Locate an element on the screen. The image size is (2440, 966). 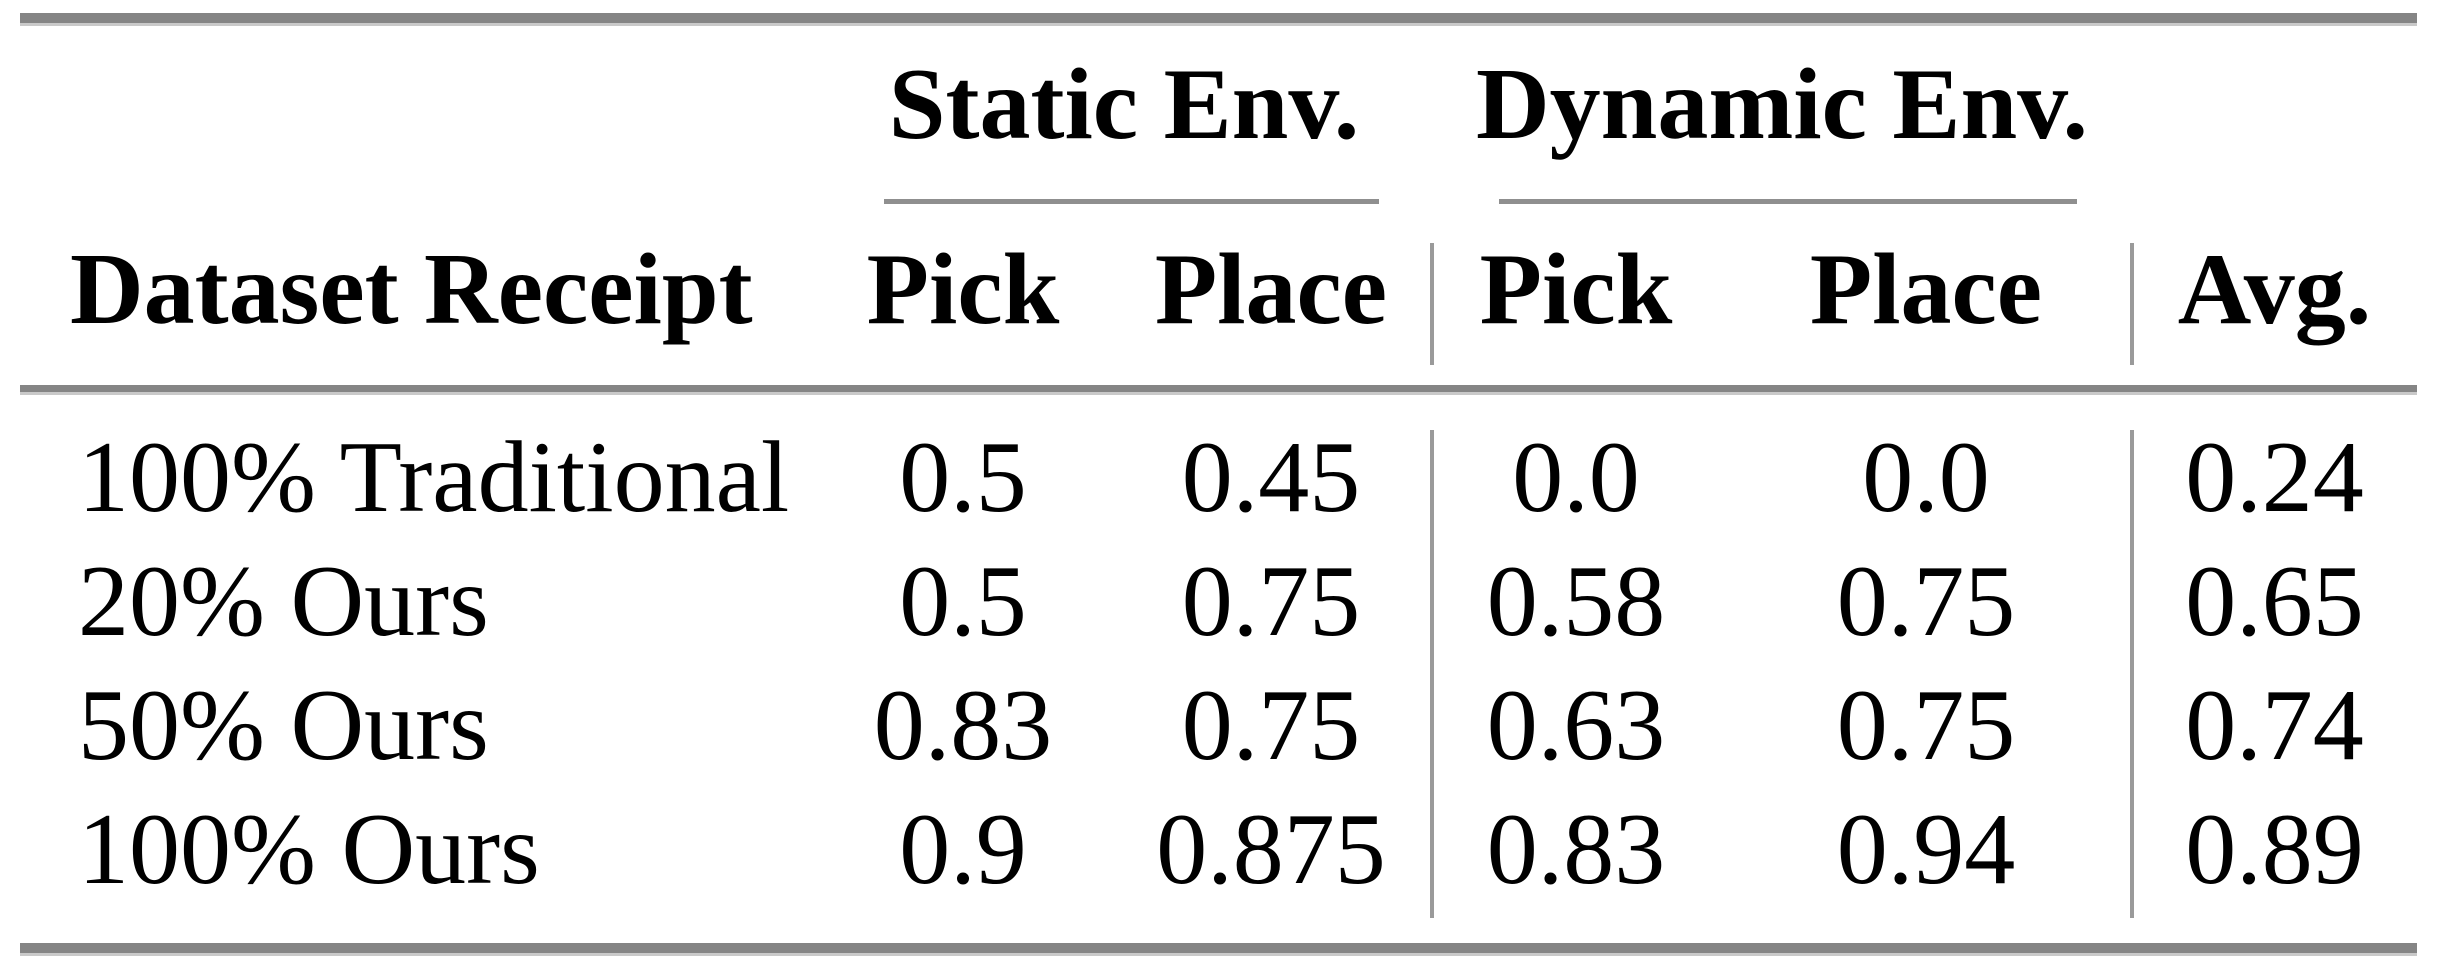
bottom-rule-edge is located at coordinates (1218, 954).